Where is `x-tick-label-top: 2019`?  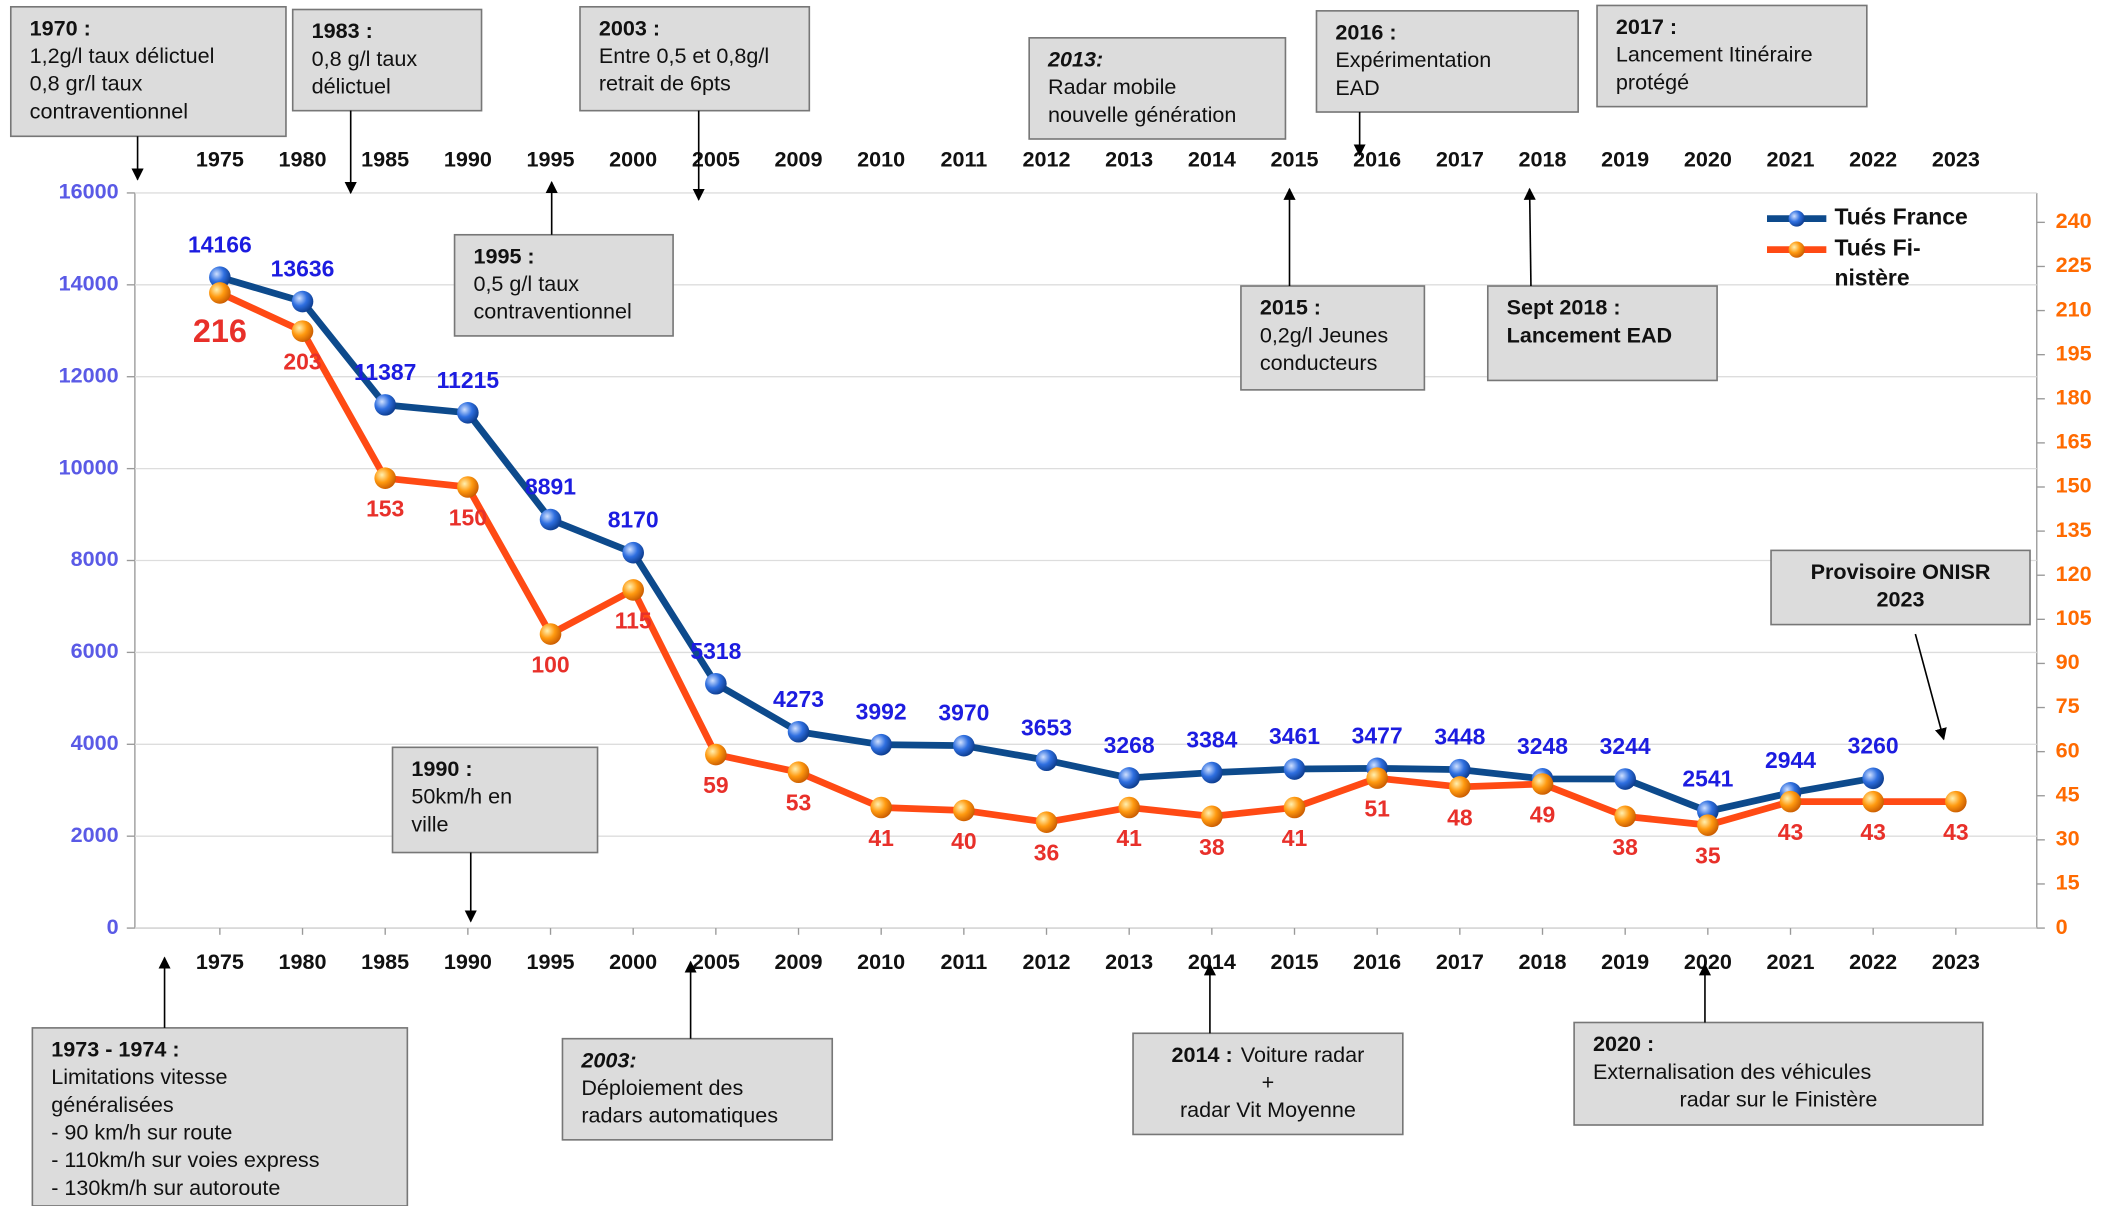
x-tick-label-top: 2019 is located at coordinates (1625, 158).